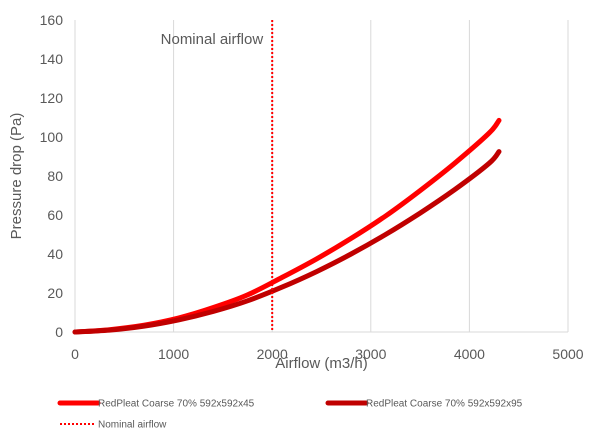 The height and width of the screenshot is (432, 590). I want to click on y-tick-label: 120, so click(52, 98).